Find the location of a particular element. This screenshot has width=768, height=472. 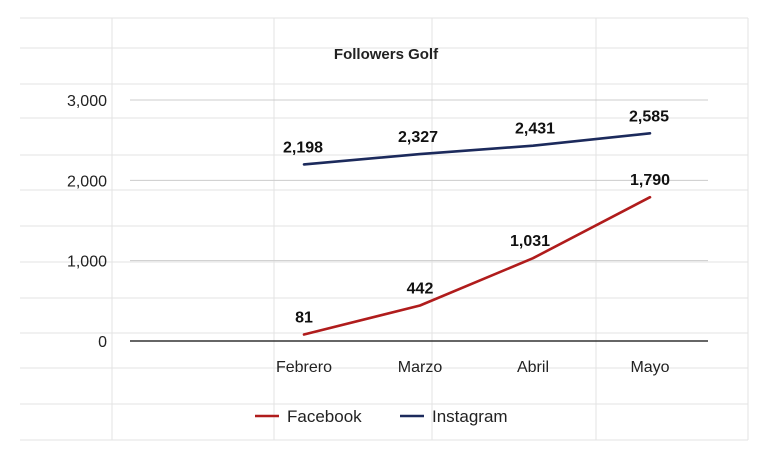

y-tick-label: 3,000 is located at coordinates (87, 101).